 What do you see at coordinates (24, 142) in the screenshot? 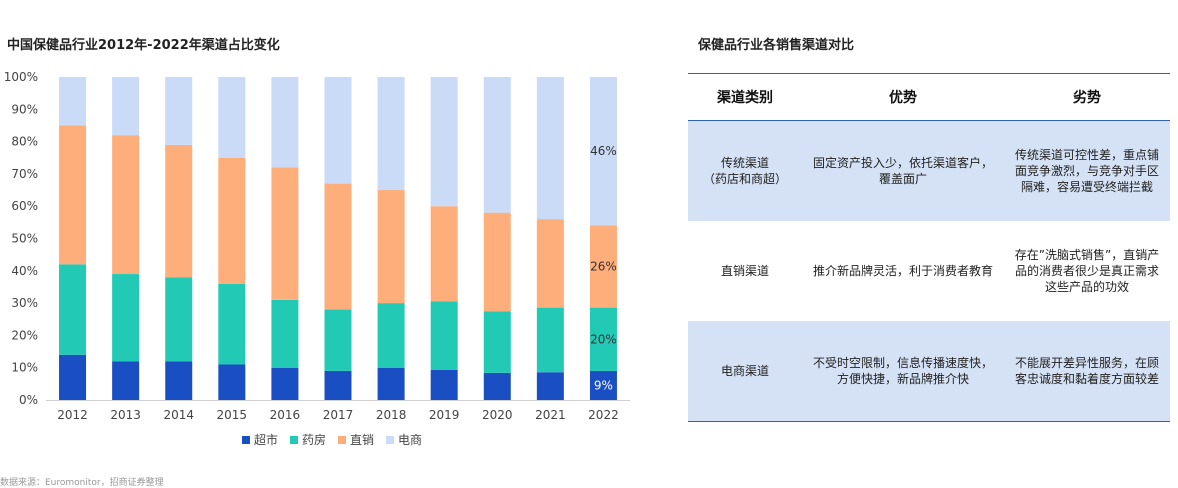
I see `y-tick-label: 80%` at bounding box center [24, 142].